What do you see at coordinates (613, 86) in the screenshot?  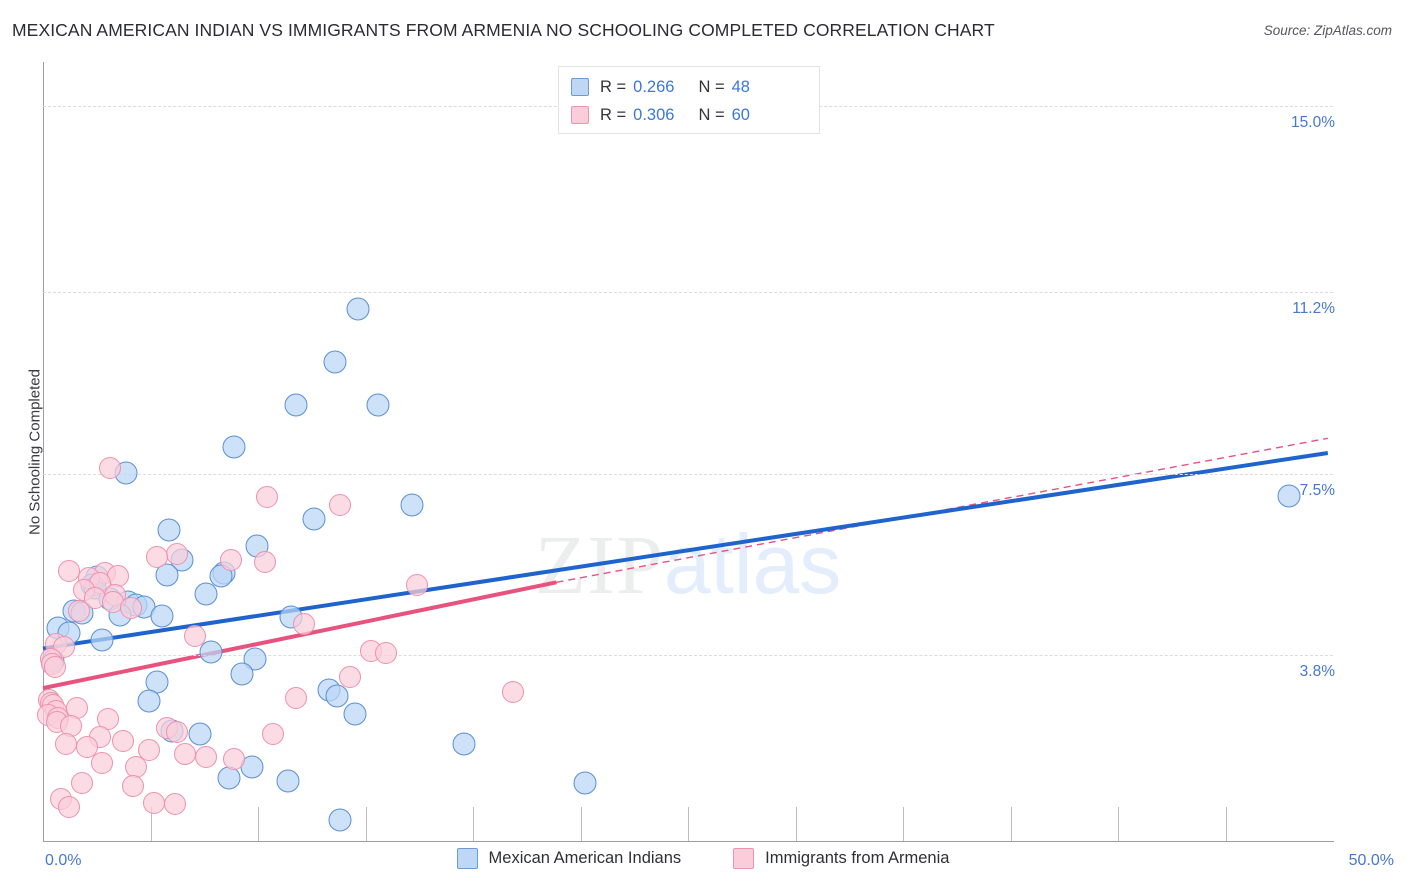 I see `r-label-blue: R =` at bounding box center [613, 86].